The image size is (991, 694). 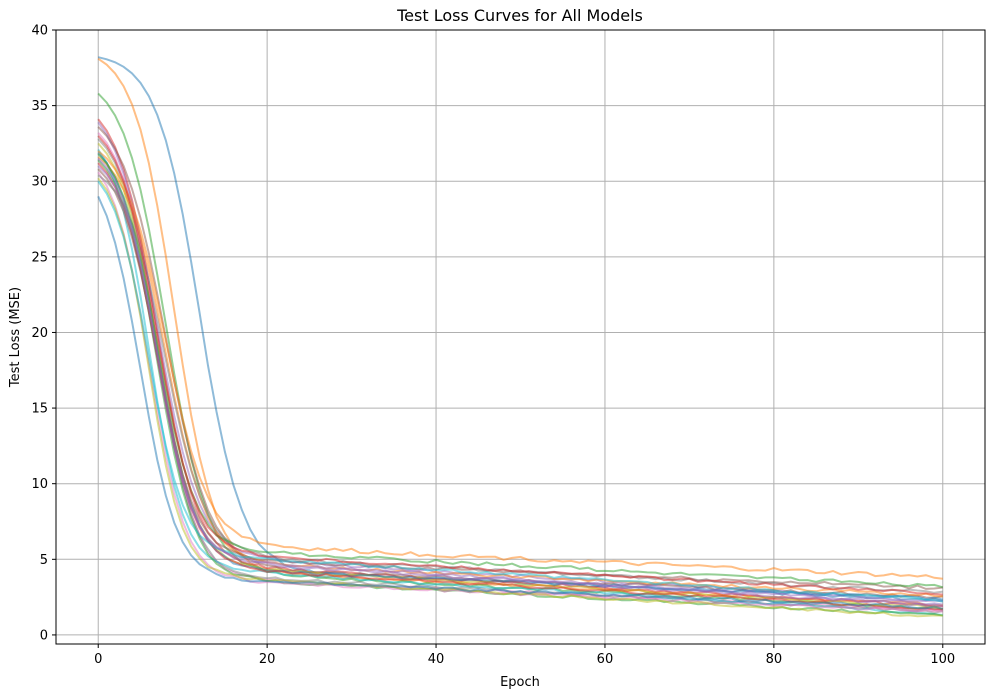 I want to click on y-tick-label: 0, so click(x=44, y=635).